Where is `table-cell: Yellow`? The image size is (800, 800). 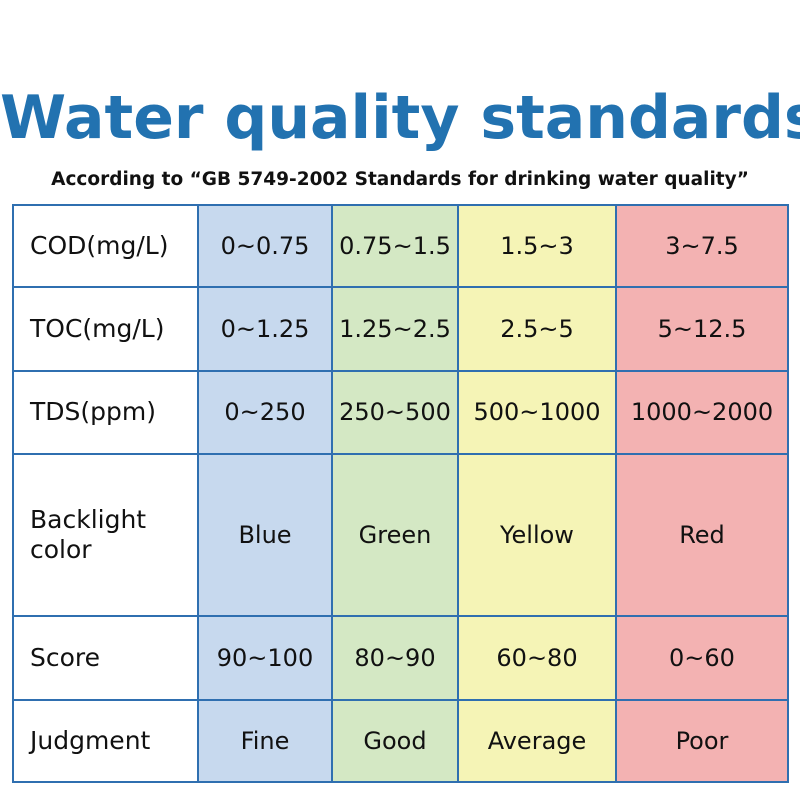
table-cell: Yellow is located at coordinates (537, 535).